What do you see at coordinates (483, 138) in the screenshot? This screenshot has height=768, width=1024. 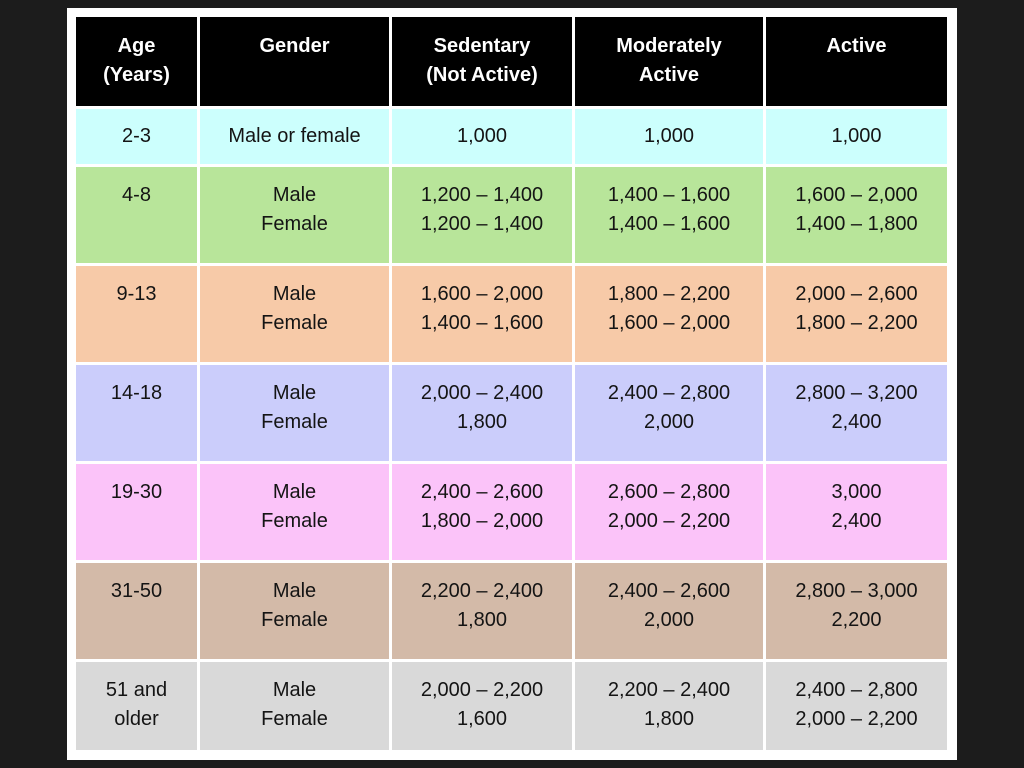 I see `sedentary-cell: 1,000` at bounding box center [483, 138].